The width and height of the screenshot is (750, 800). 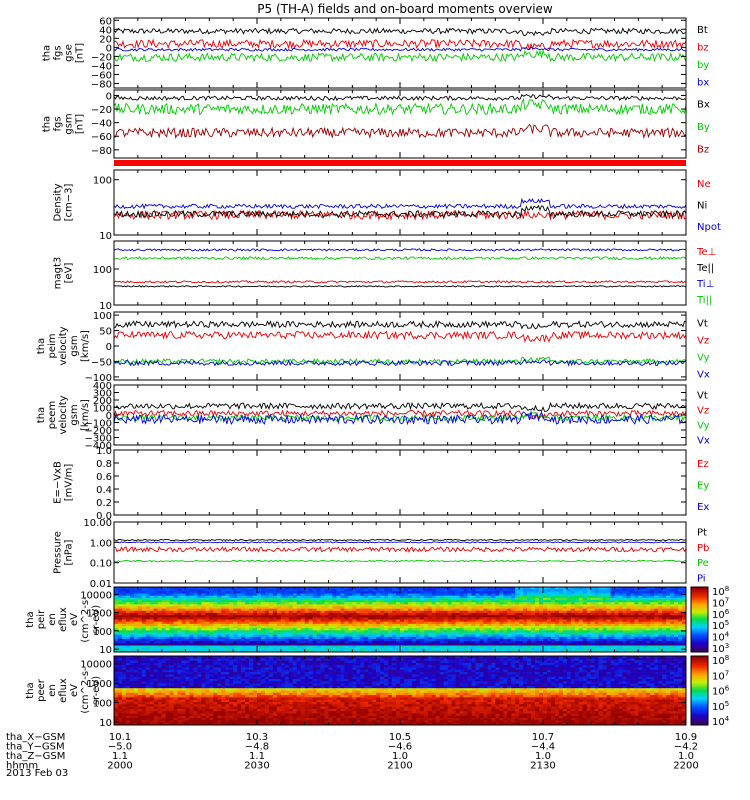 What do you see at coordinates (703, 411) in the screenshot?
I see `legend-label: Vz` at bounding box center [703, 411].